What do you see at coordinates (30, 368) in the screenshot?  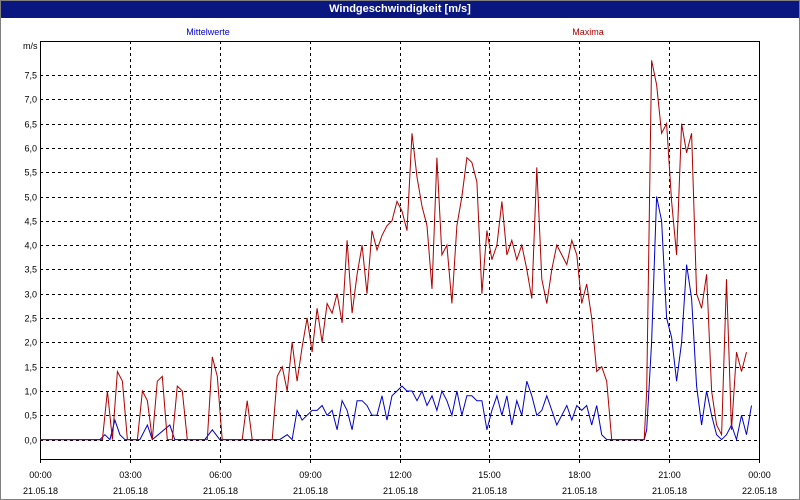 I see `y-tick-label: 1,5` at bounding box center [30, 368].